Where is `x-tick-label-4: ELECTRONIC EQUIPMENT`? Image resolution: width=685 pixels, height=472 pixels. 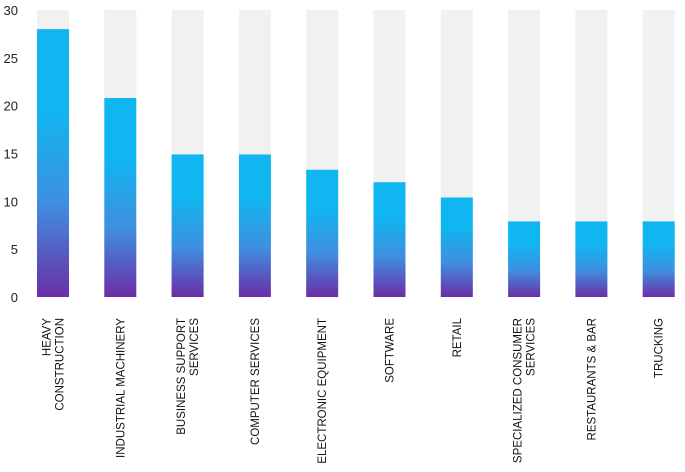
x-tick-label-4: ELECTRONIC EQUIPMENT is located at coordinates (323, 391).